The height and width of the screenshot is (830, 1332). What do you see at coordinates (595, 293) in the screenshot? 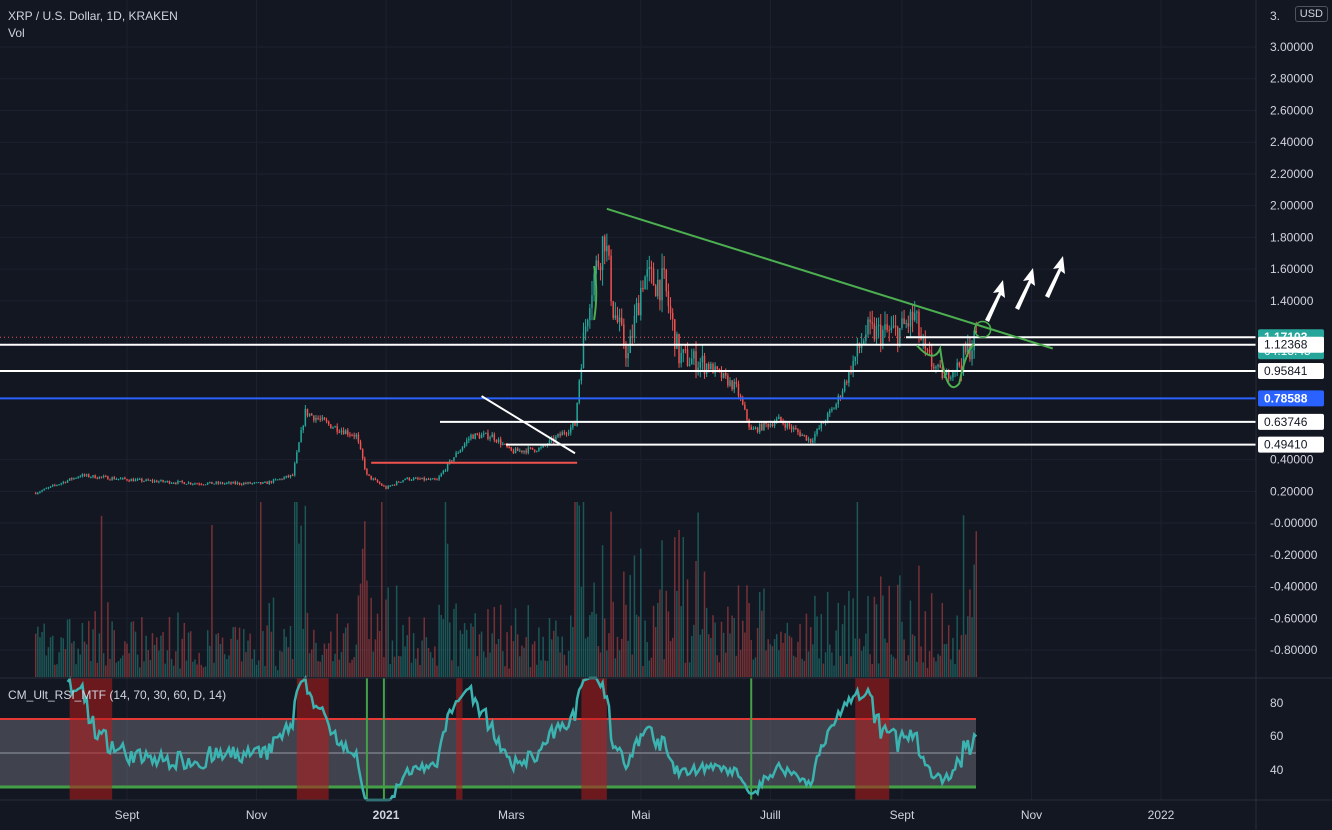
I see `pattern-sketch-left` at bounding box center [595, 293].